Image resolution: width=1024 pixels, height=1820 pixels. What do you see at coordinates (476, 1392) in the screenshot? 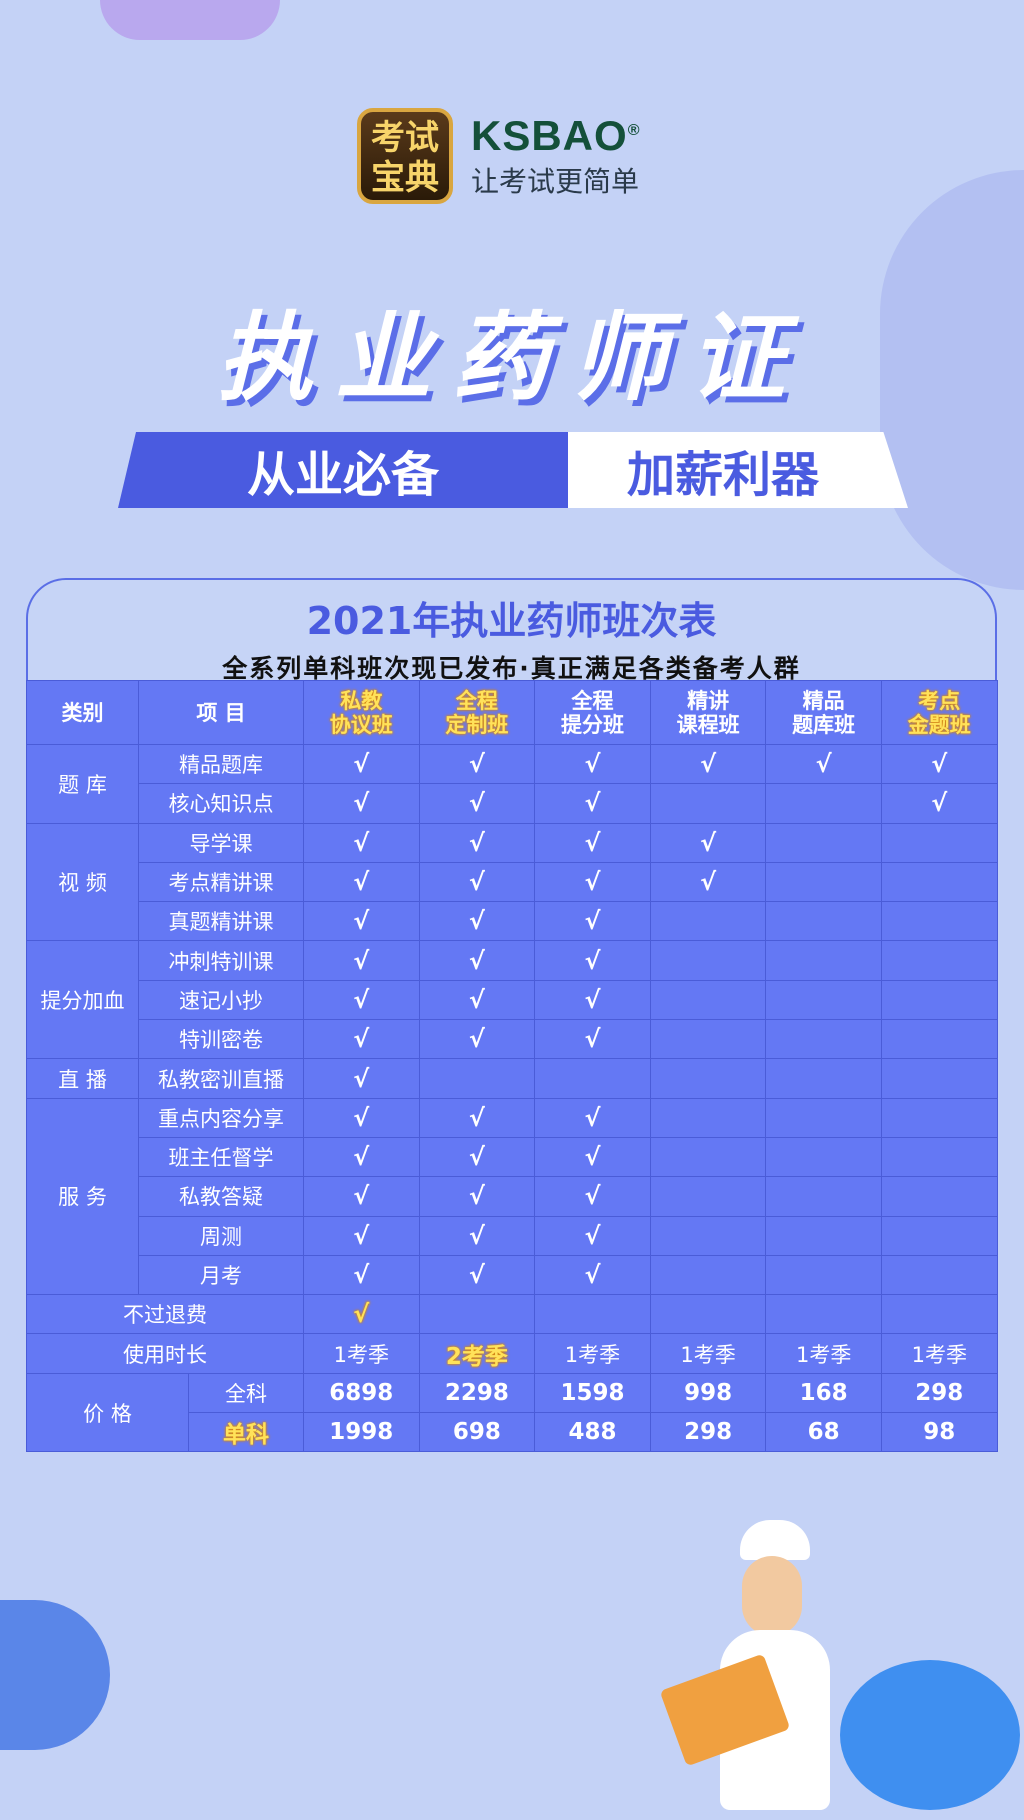
I see `price-value: 2298` at bounding box center [476, 1392].